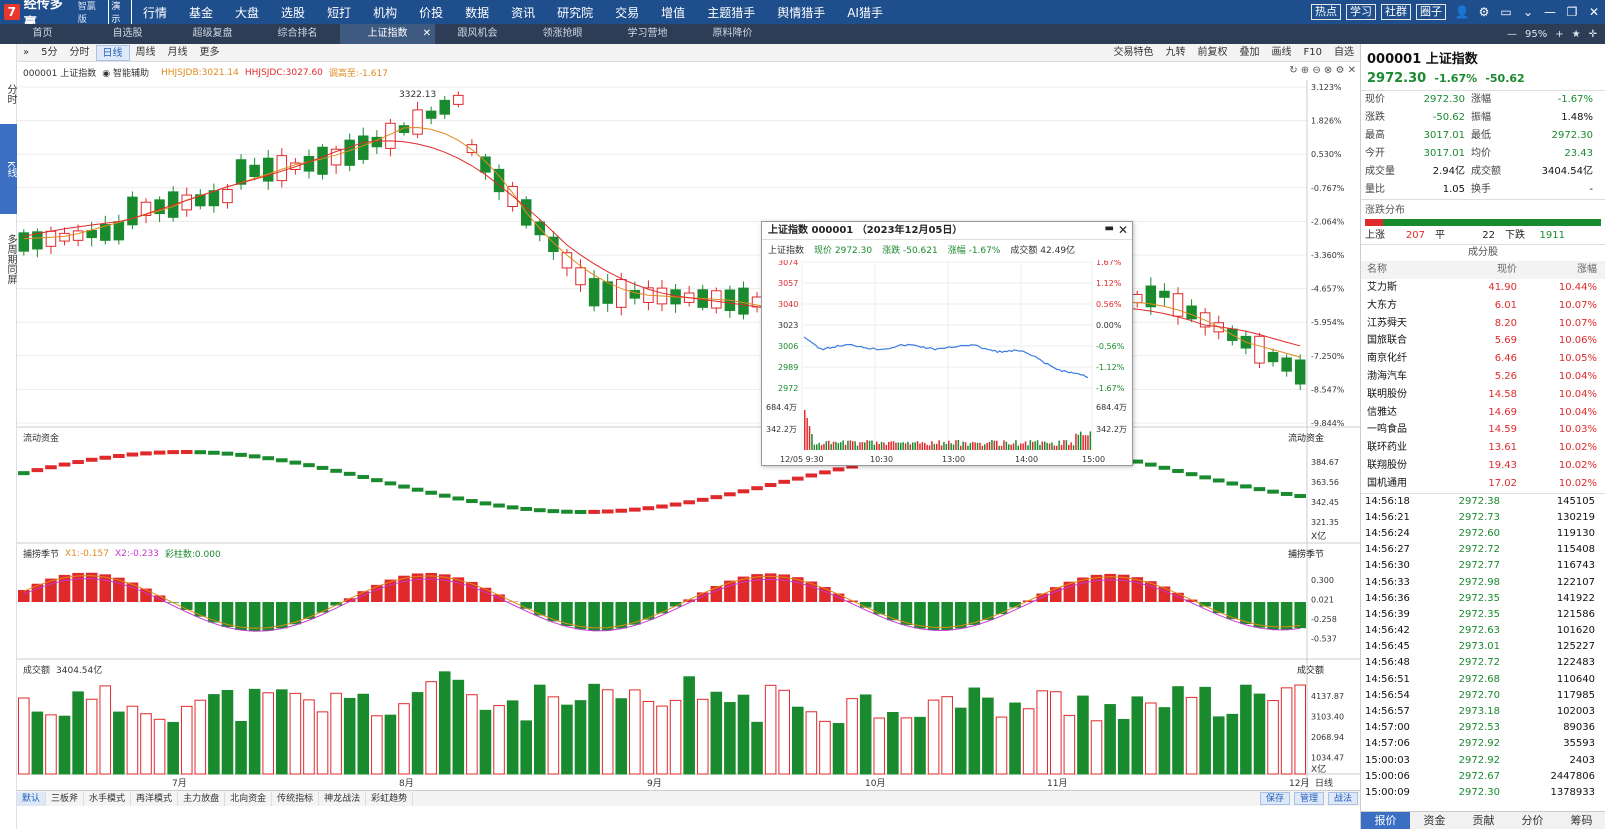 The image size is (1605, 830). Describe the element at coordinates (1282, 53) in the screenshot. I see `toolbar-button: 画线` at that location.